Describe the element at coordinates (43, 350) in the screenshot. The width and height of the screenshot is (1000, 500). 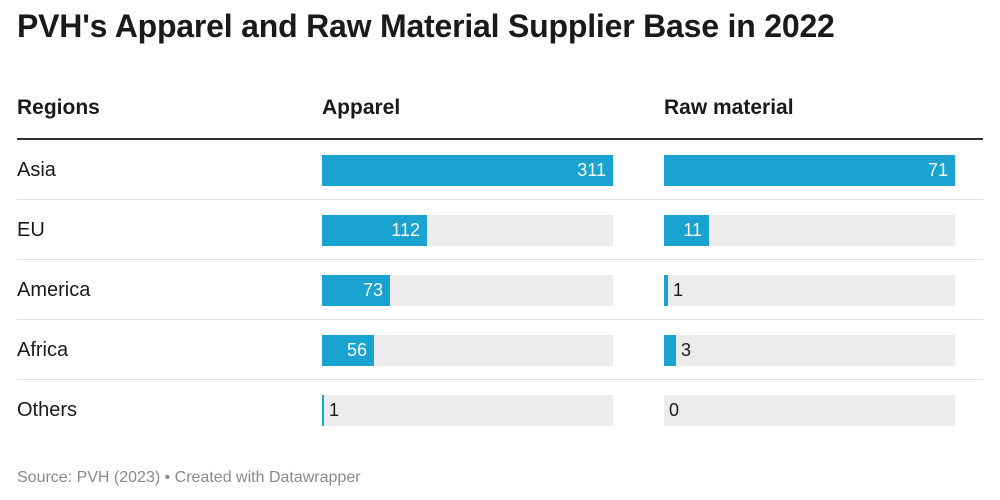
I see `region-label: Africa` at that location.